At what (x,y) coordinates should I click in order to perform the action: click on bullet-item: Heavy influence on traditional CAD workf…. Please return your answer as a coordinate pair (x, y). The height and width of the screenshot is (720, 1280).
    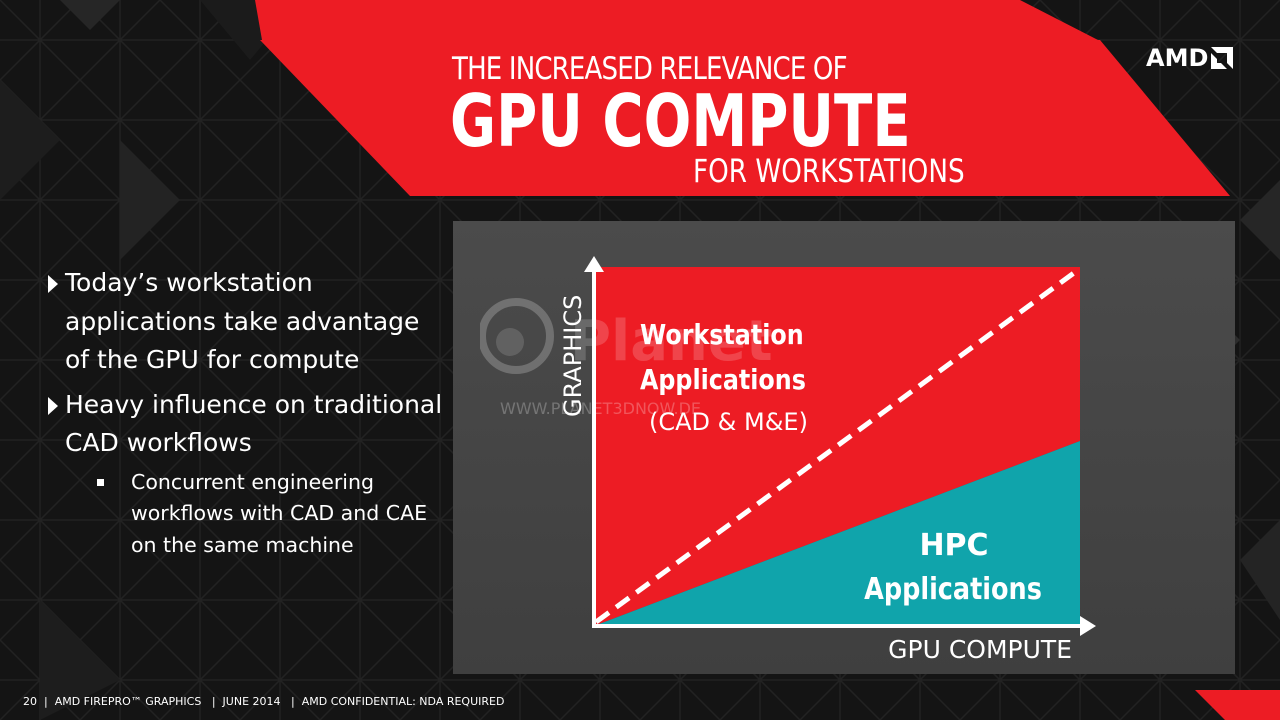
    Looking at the image, I should click on (244, 424).